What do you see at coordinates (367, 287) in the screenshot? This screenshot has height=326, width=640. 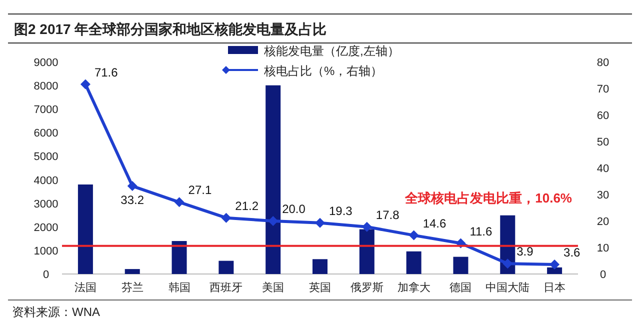 I see `x-tick-label: 俄罗斯` at bounding box center [367, 287].